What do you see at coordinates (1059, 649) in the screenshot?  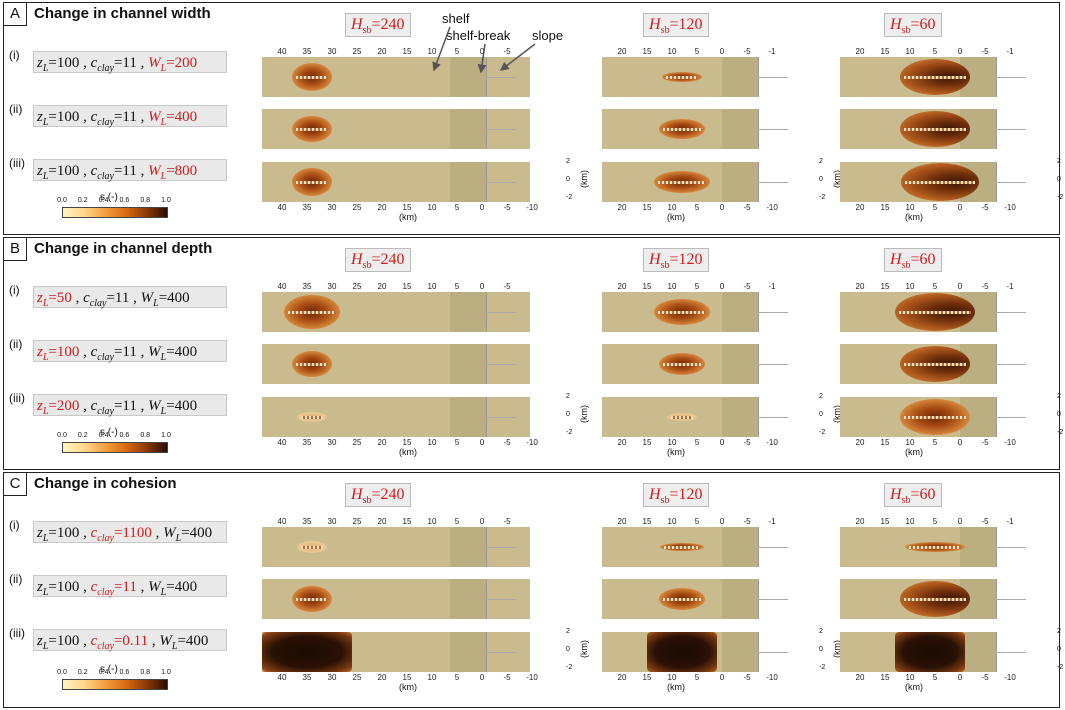 I see `y-tick-label: 0` at bounding box center [1059, 649].